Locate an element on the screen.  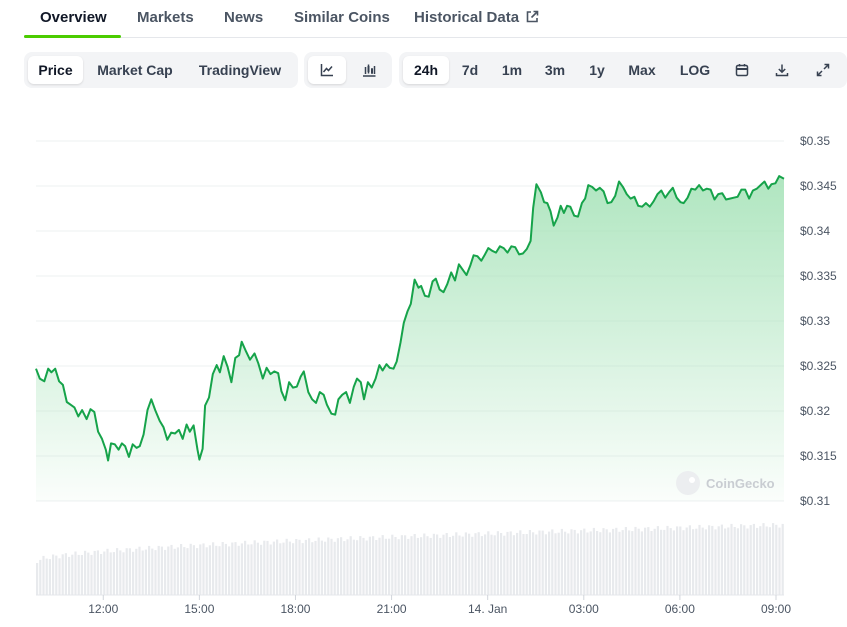
range-24h: 24h is located at coordinates (426, 70).